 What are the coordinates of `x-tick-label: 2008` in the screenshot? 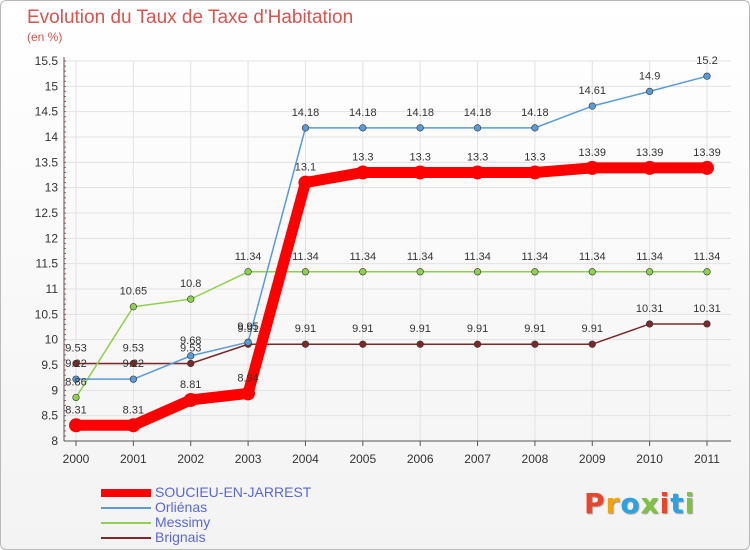 It's located at (535, 459).